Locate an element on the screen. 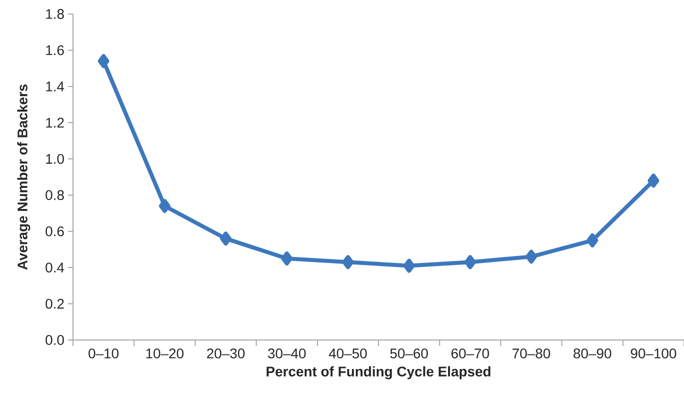 This screenshot has height=402, width=684. x-tick-label: 70–80 is located at coordinates (531, 353).